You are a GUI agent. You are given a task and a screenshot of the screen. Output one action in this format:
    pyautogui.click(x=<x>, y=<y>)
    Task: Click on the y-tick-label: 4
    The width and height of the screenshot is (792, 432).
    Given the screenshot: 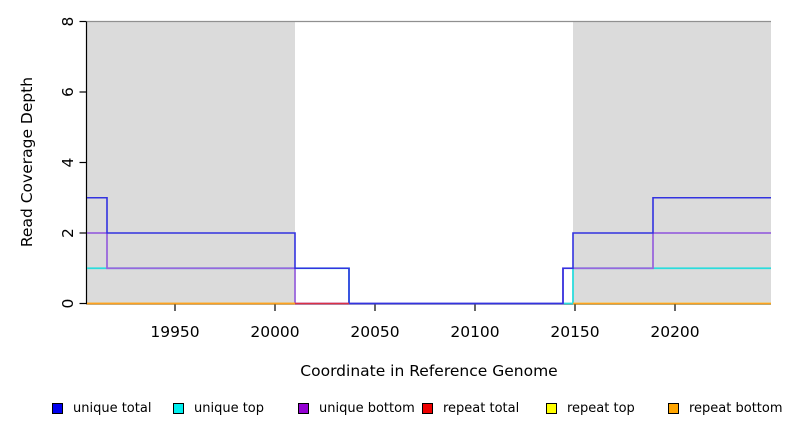 What is the action you would take?
    pyautogui.click(x=68, y=163)
    